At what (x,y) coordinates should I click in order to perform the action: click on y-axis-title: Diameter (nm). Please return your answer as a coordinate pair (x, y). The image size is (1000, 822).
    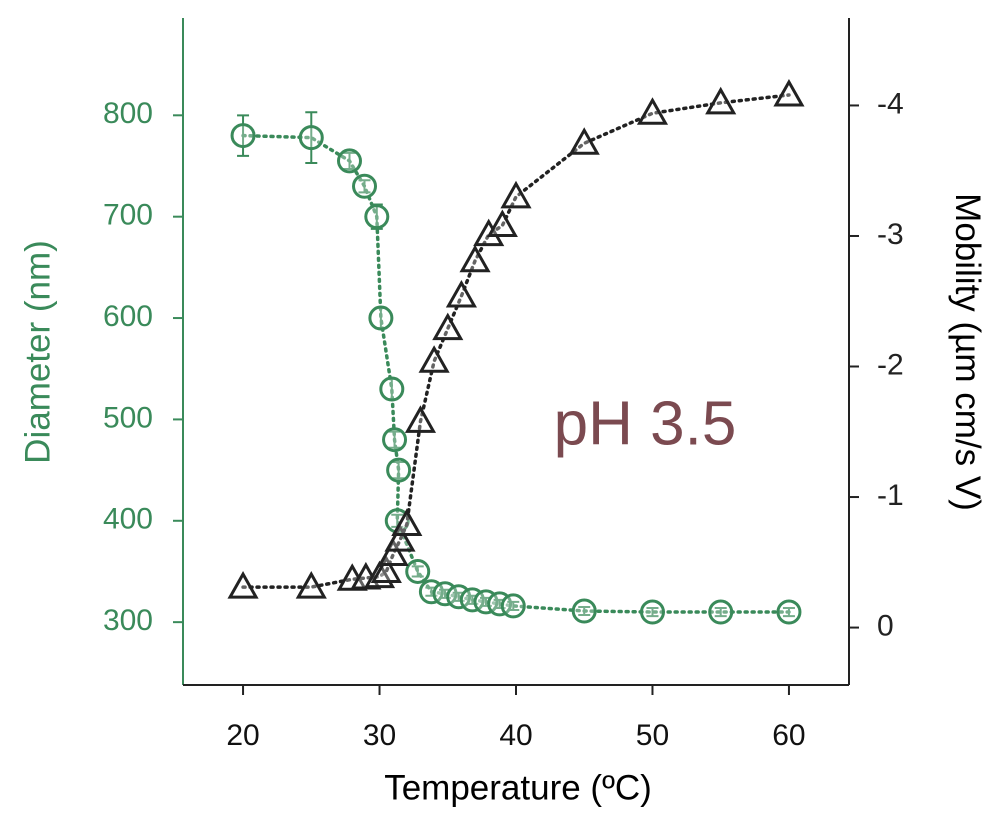
    Looking at the image, I should click on (37, 352).